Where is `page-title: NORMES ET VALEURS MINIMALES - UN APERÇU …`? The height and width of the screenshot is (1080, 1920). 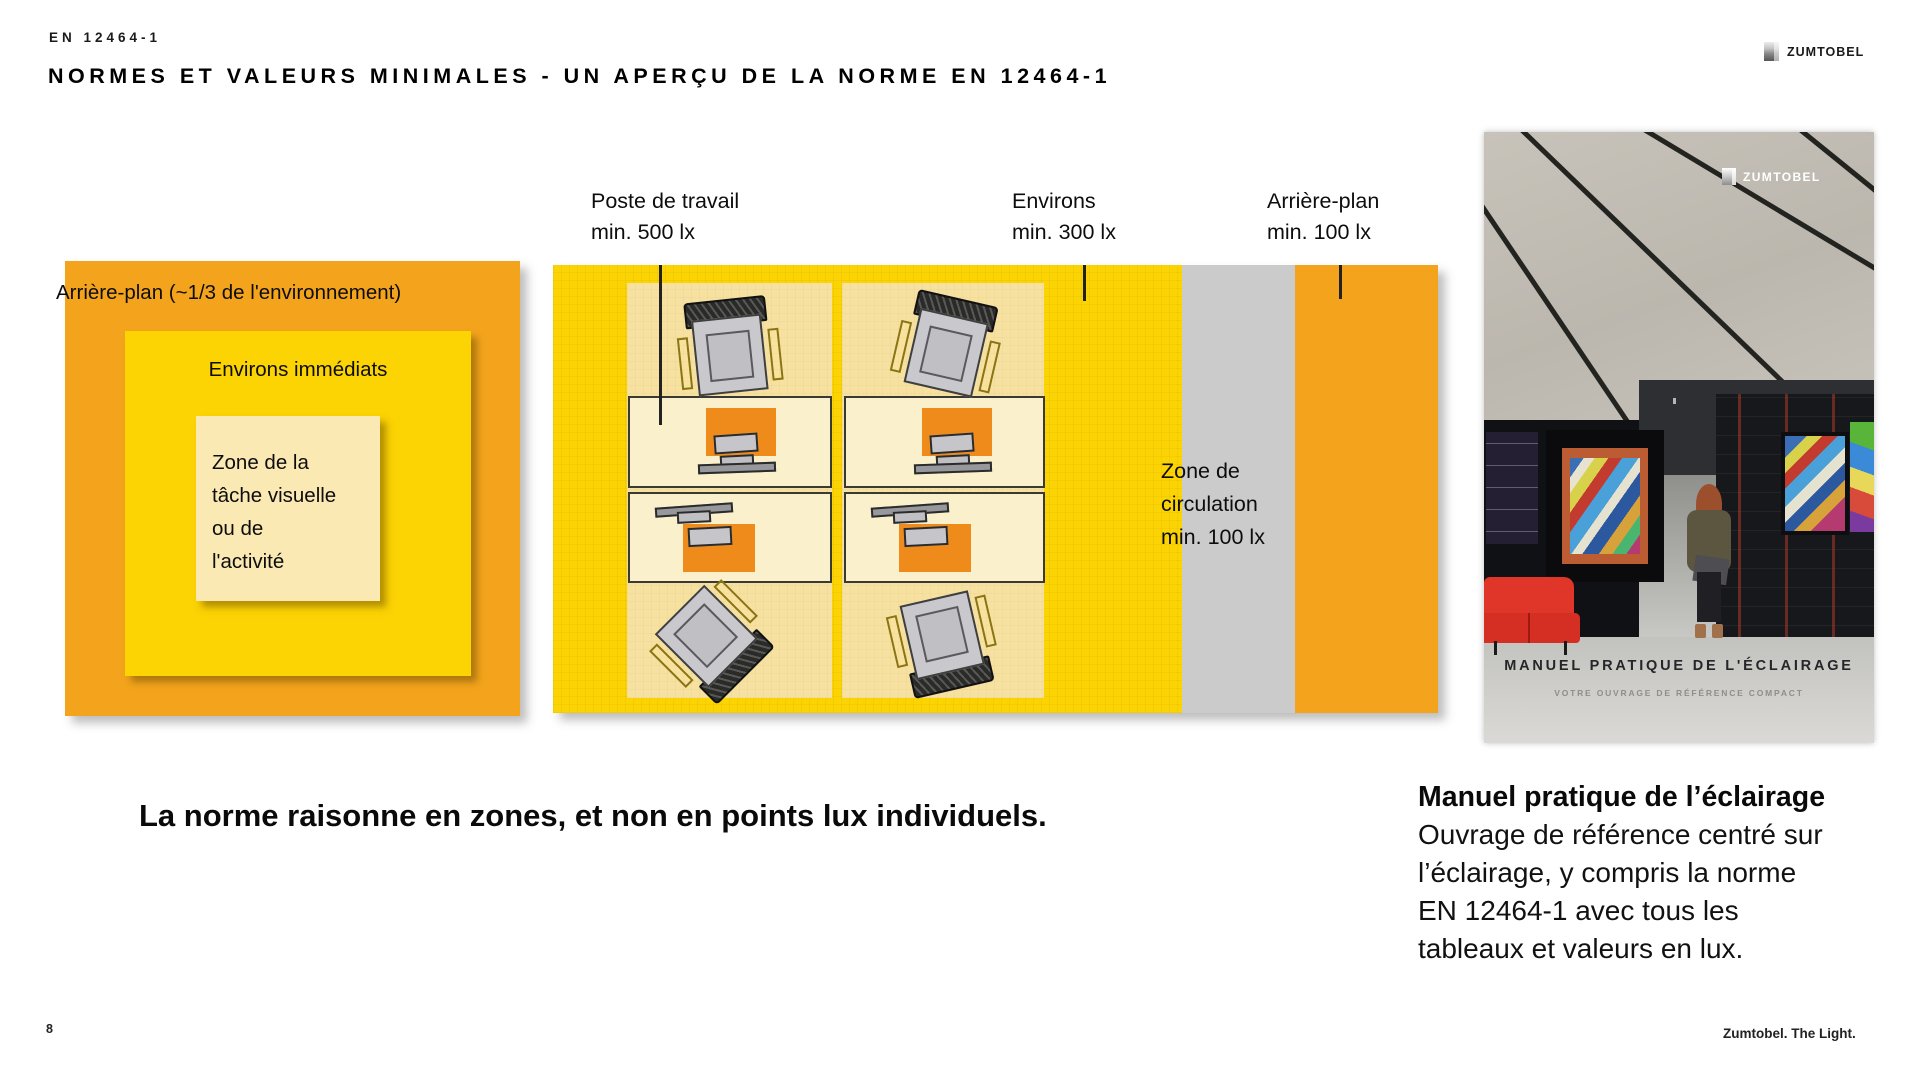
page-title: NORMES ET VALEURS MINIMALES - UN APERÇU … is located at coordinates (580, 76).